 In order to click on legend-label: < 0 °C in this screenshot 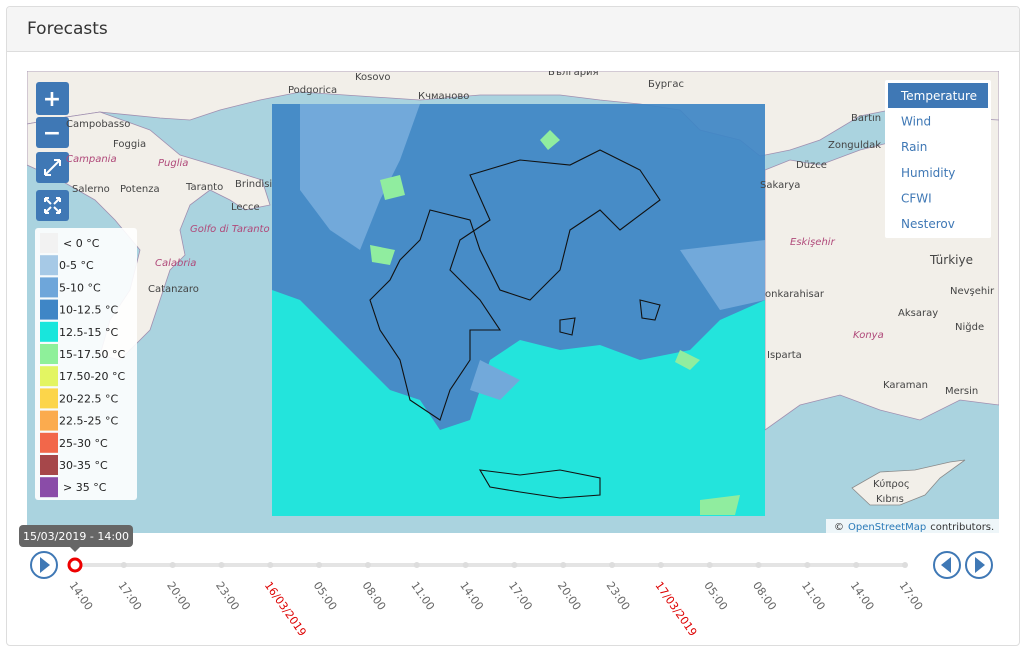, I will do `click(81, 243)`.